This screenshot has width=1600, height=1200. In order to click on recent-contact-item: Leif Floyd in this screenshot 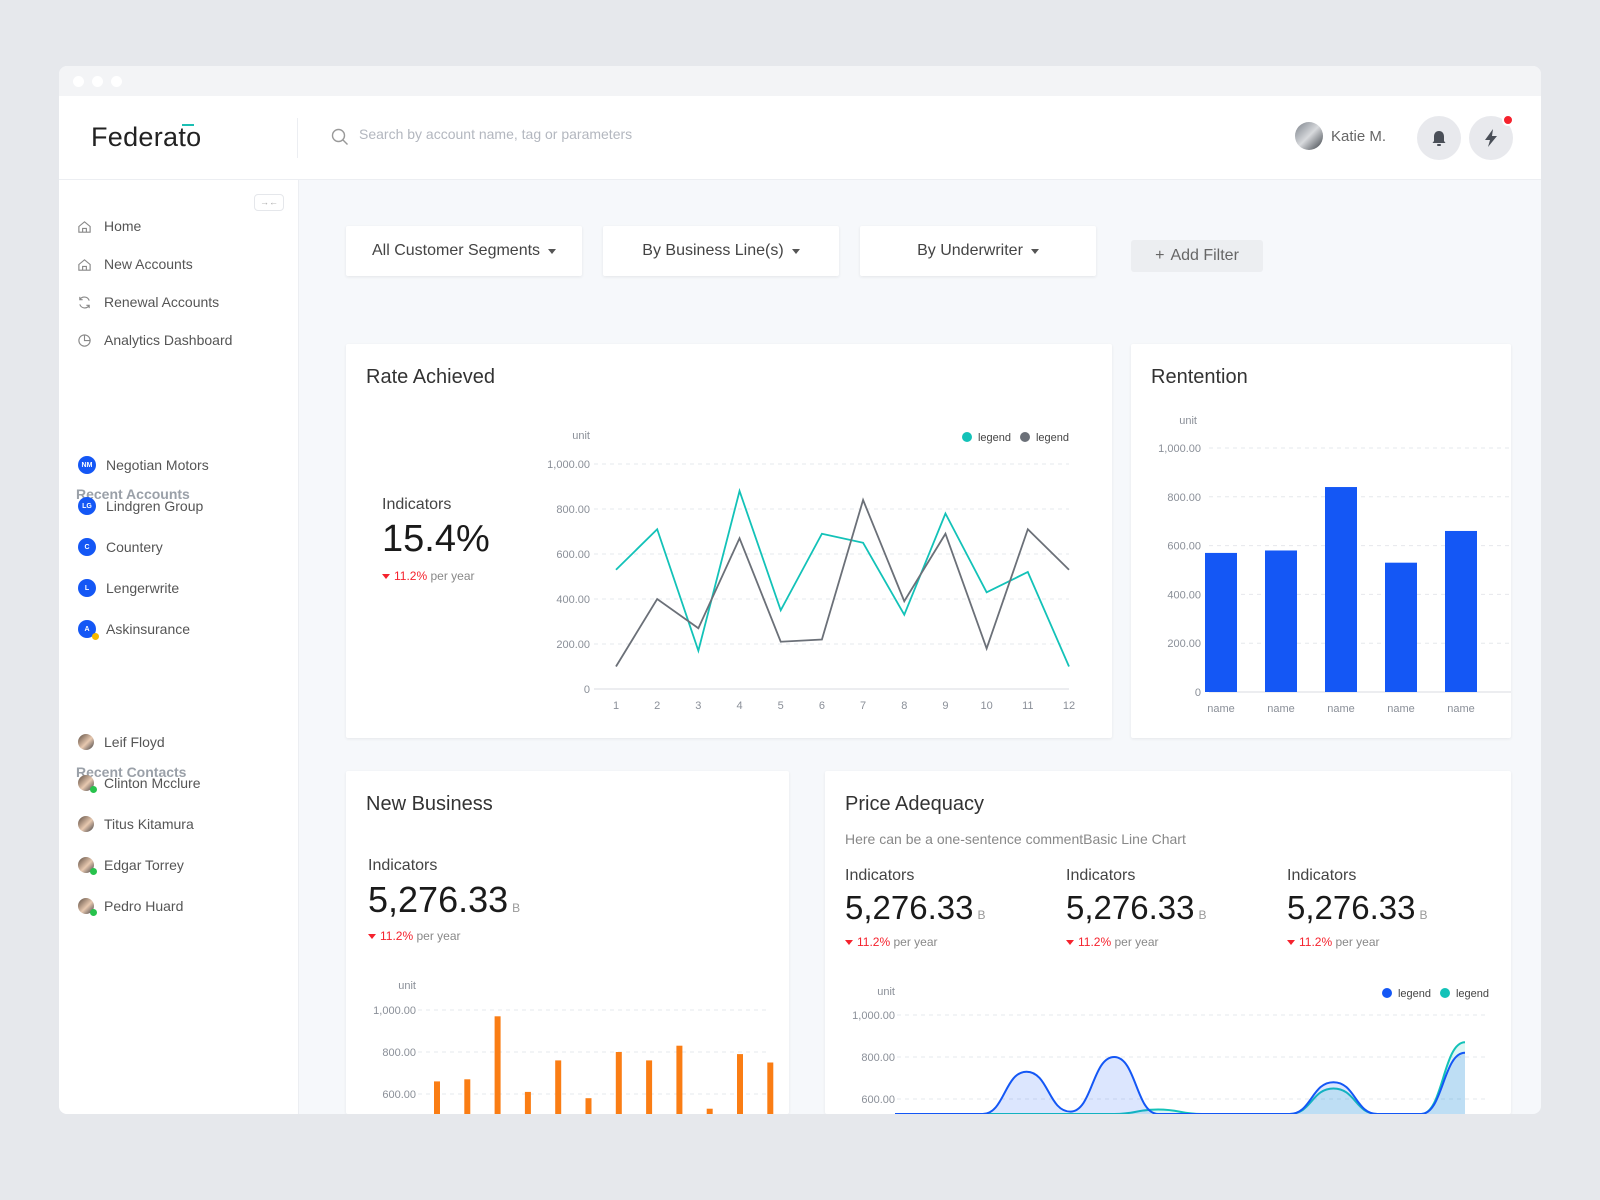, I will do `click(121, 742)`.